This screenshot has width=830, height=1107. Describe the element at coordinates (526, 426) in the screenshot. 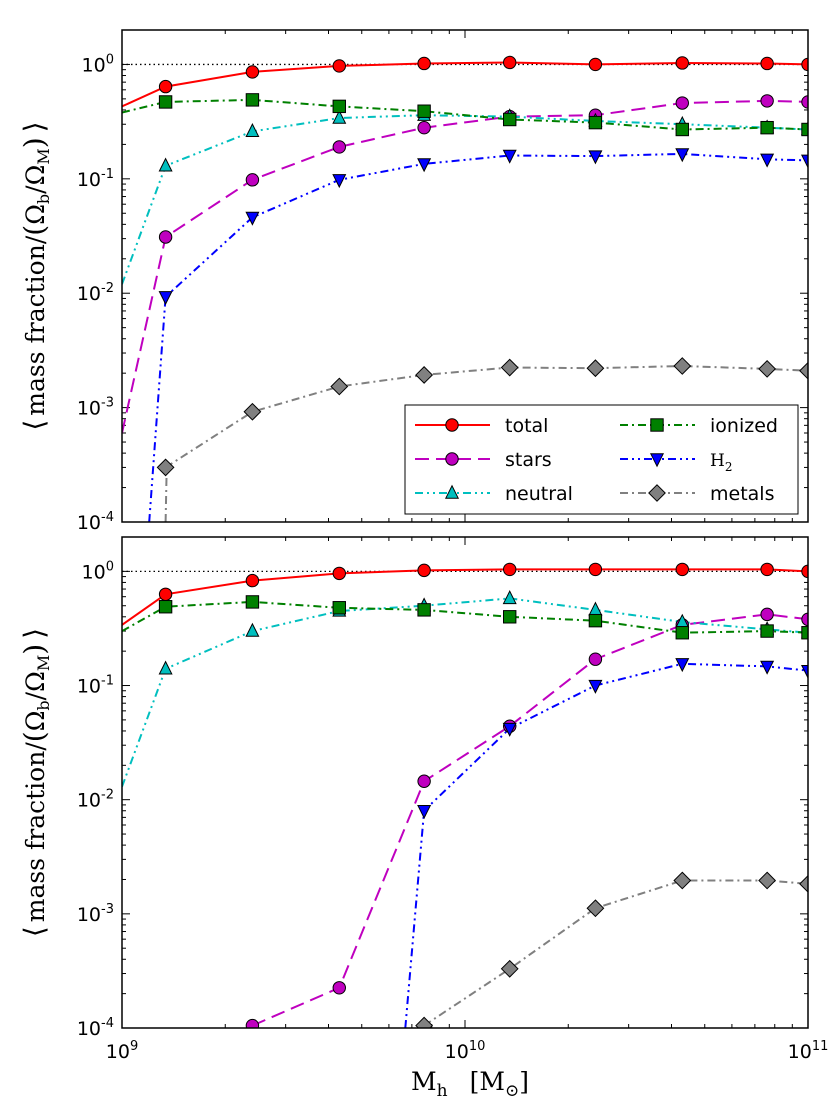

I see `legend-label: total` at that location.